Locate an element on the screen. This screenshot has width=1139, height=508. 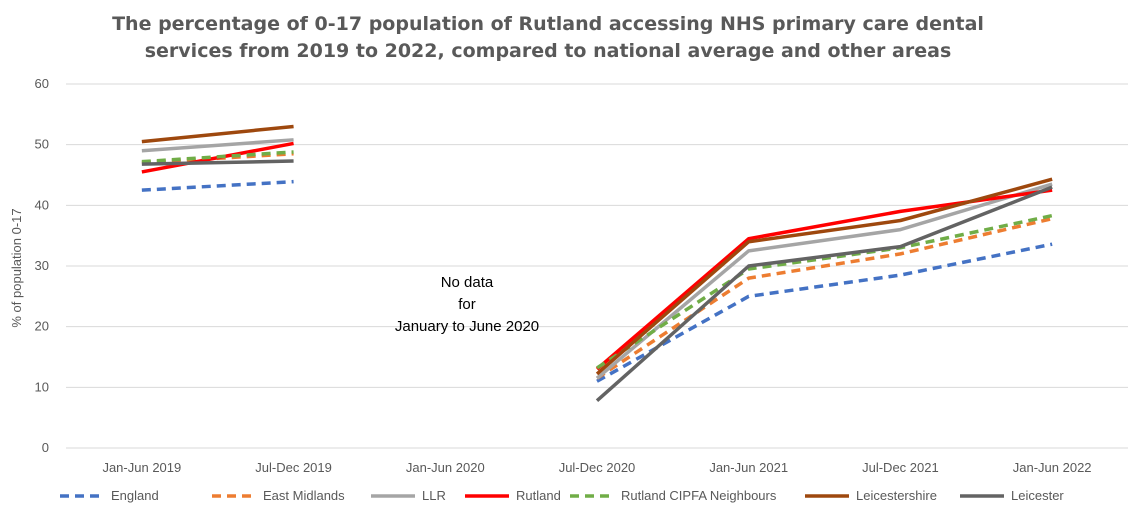
y-tick-label: 0 is located at coordinates (45, 447).